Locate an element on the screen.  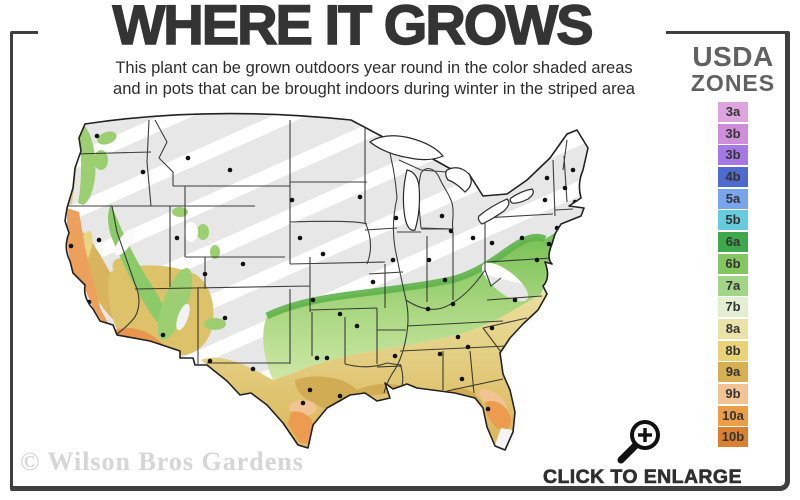
page-title: WHERE IT GROWS is located at coordinates (352, 27).